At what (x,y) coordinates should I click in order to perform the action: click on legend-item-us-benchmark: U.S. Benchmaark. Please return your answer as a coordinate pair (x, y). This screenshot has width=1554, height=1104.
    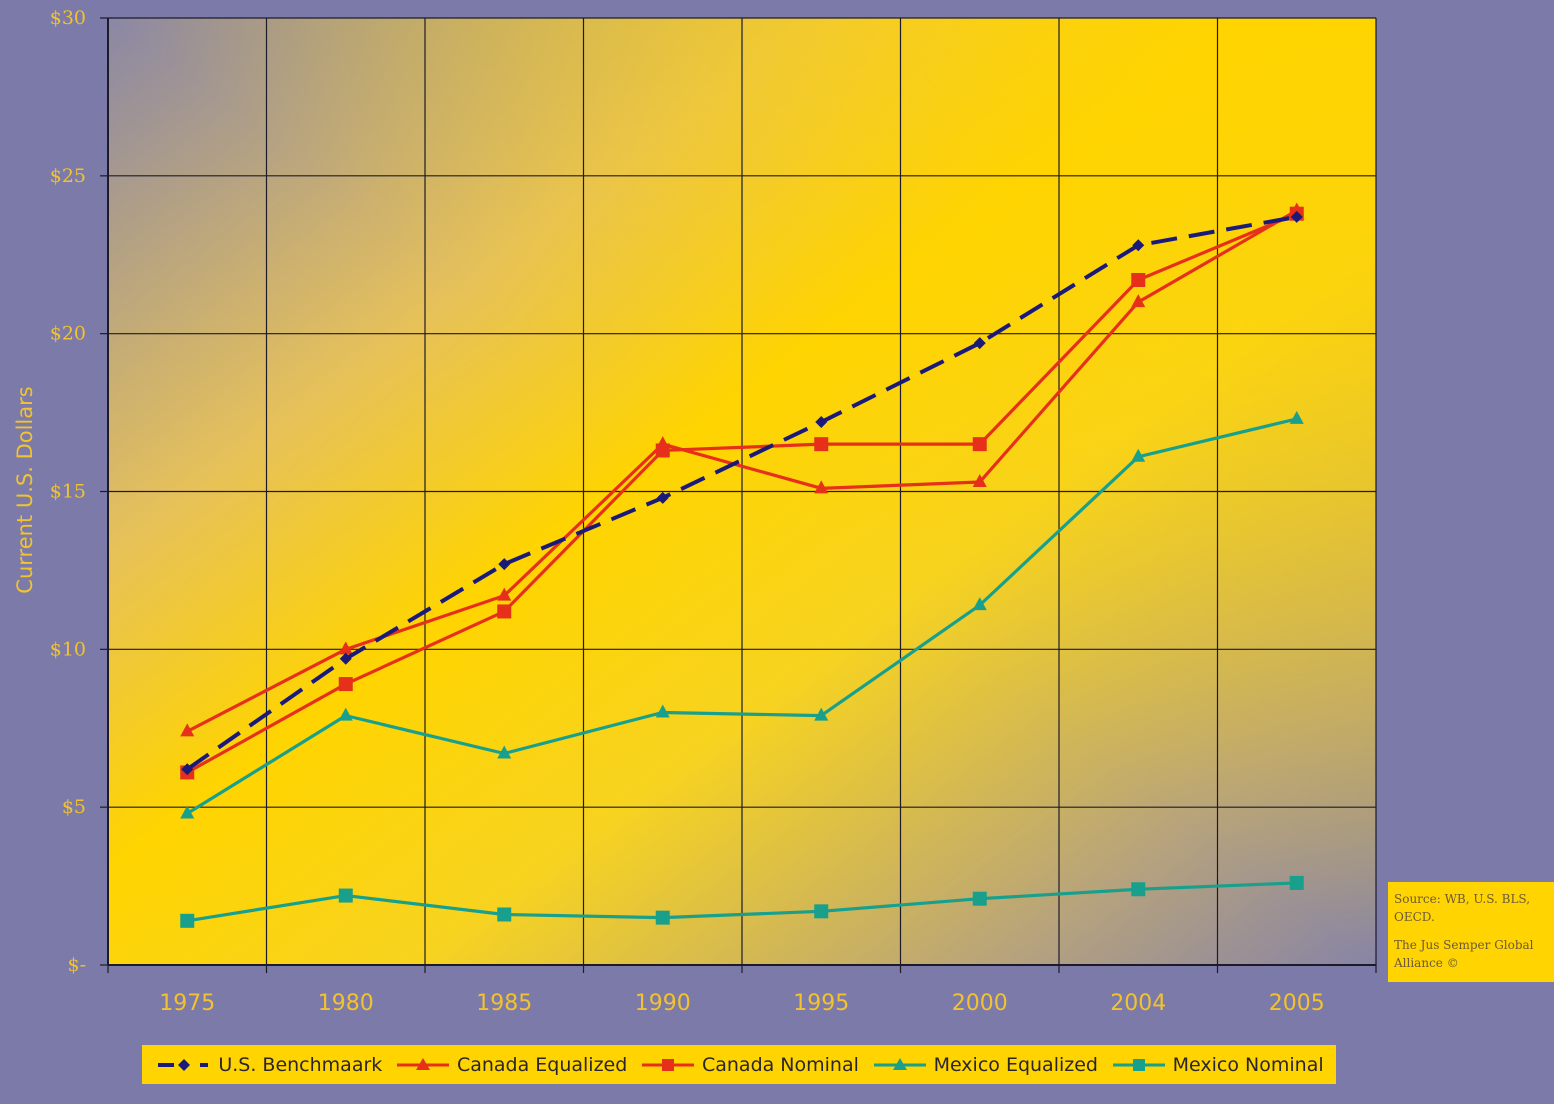
    Looking at the image, I should click on (268, 1065).